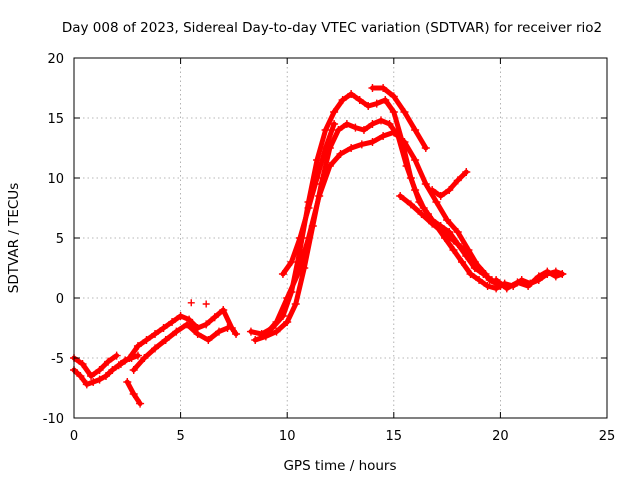 This screenshot has width=640, height=480. I want to click on y-tick-label: 5, so click(60, 239).